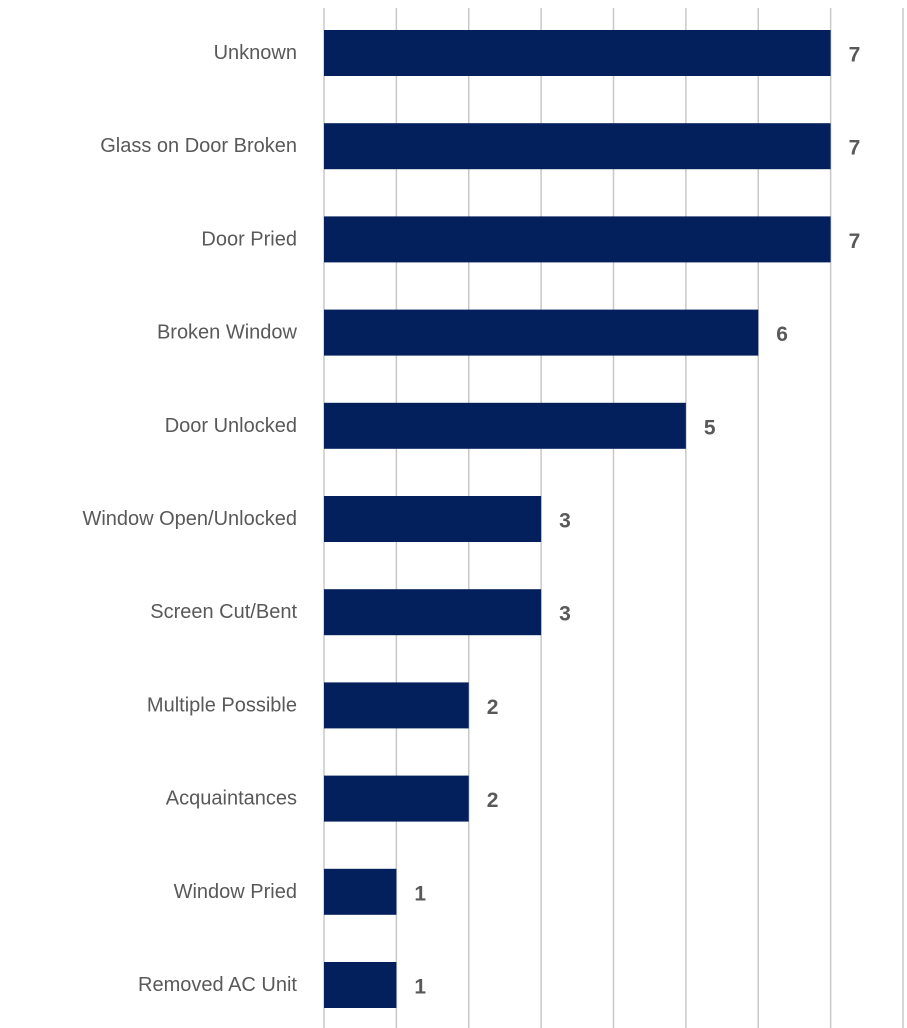 This screenshot has height=1028, width=907. Describe the element at coordinates (710, 427) in the screenshot. I see `value-label: 5` at that location.